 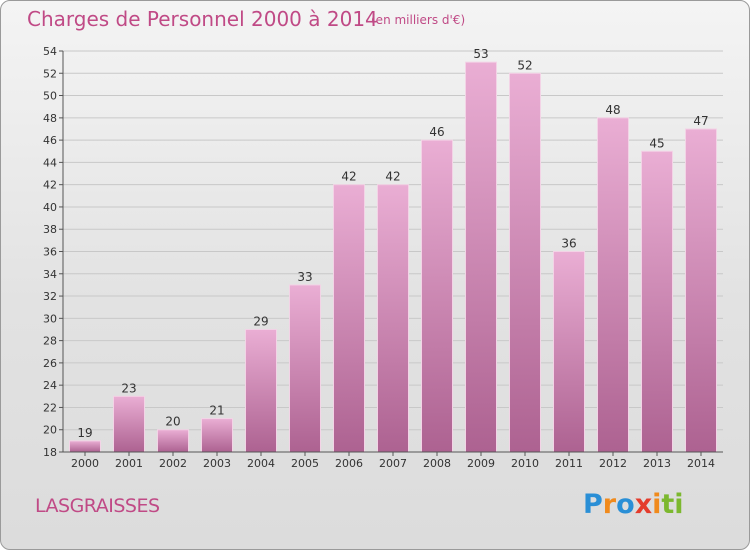 I want to click on y-tick-label: 32, so click(x=50, y=296).